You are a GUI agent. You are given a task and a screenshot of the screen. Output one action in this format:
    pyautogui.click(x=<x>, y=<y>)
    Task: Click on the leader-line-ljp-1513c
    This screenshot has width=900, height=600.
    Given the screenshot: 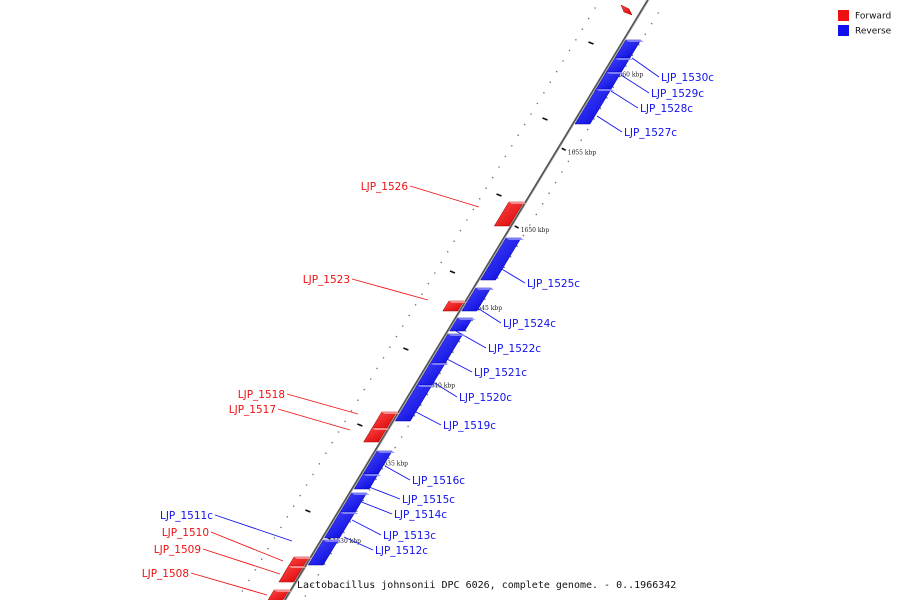 What is the action you would take?
    pyautogui.click(x=366, y=527)
    